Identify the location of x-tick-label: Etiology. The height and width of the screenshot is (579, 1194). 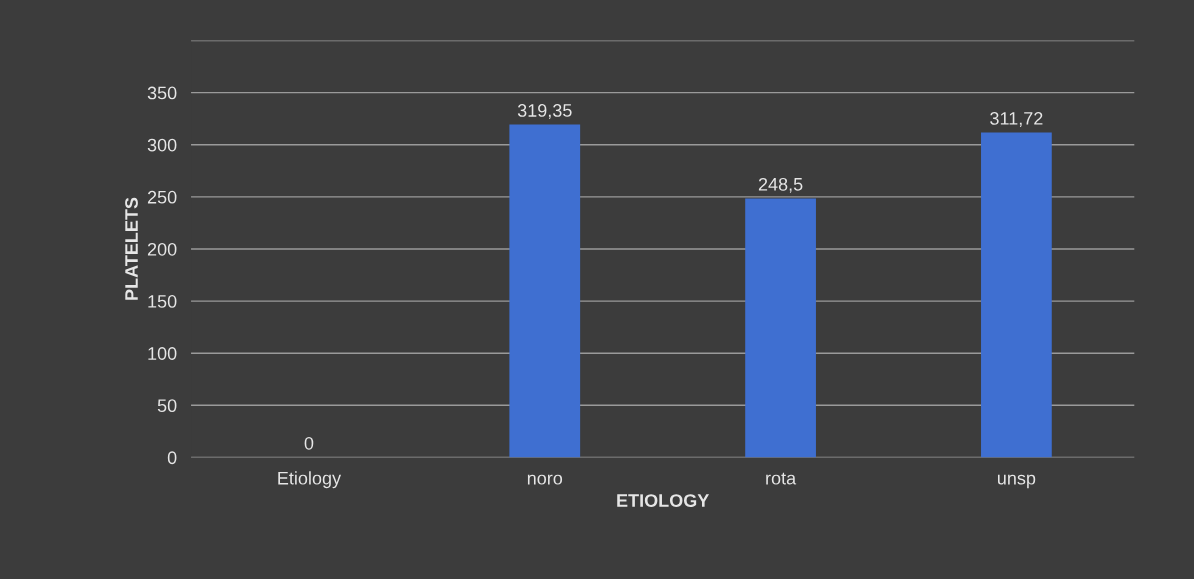
(310, 480).